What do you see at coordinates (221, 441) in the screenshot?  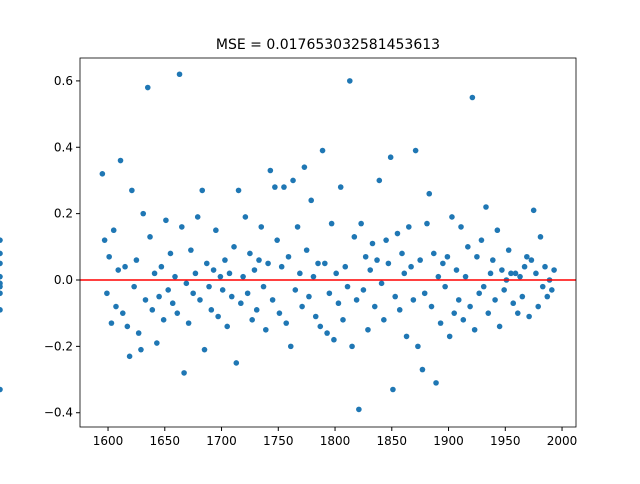 I see `x-tick-label: 1700` at bounding box center [221, 441].